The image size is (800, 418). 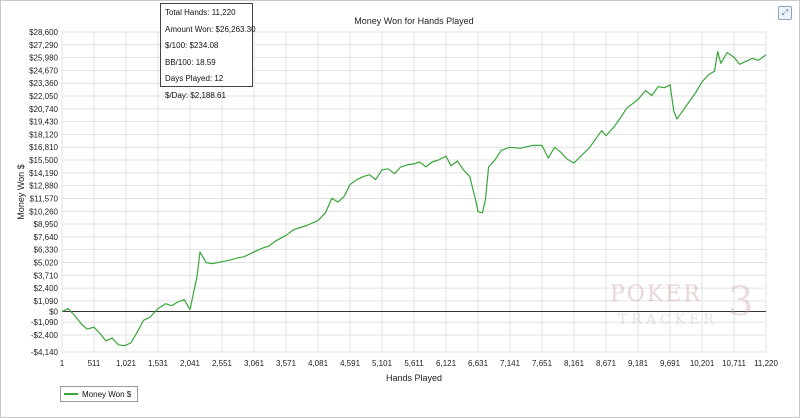 What do you see at coordinates (446, 363) in the screenshot?
I see `x-tick-label: 6,121` at bounding box center [446, 363].